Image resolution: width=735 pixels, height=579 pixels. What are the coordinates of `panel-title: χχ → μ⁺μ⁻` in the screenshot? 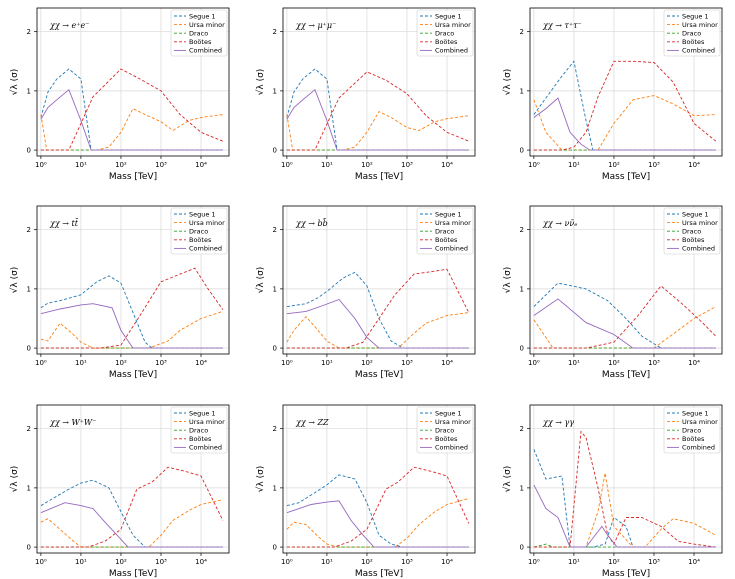 It's located at (315, 25).